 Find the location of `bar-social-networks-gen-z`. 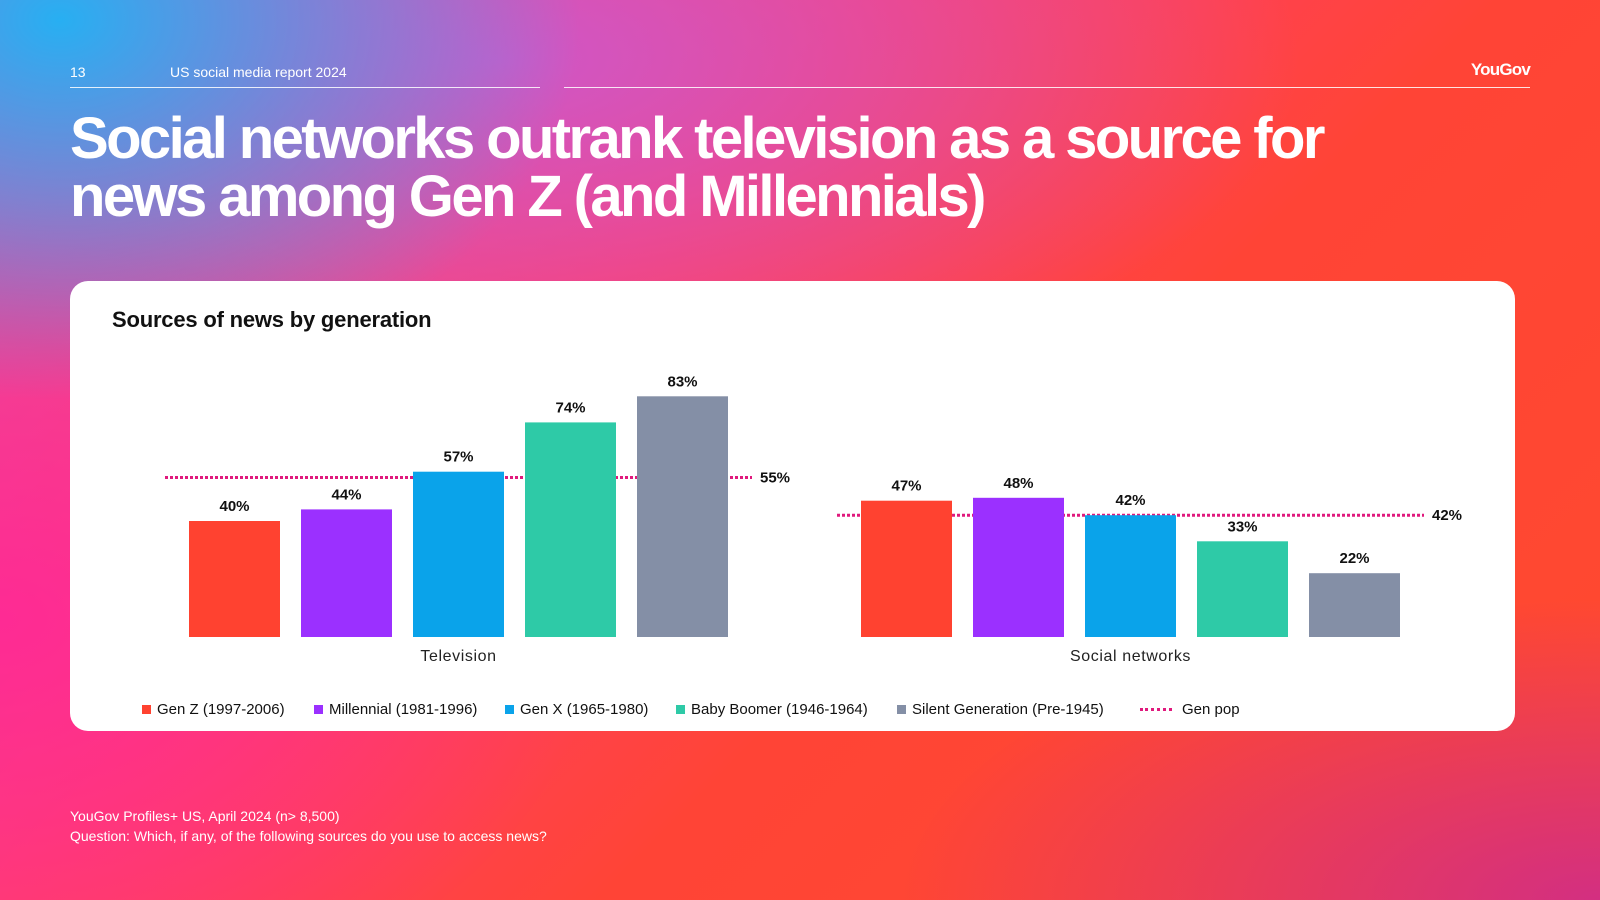

bar-social-networks-gen-z is located at coordinates (906, 568).